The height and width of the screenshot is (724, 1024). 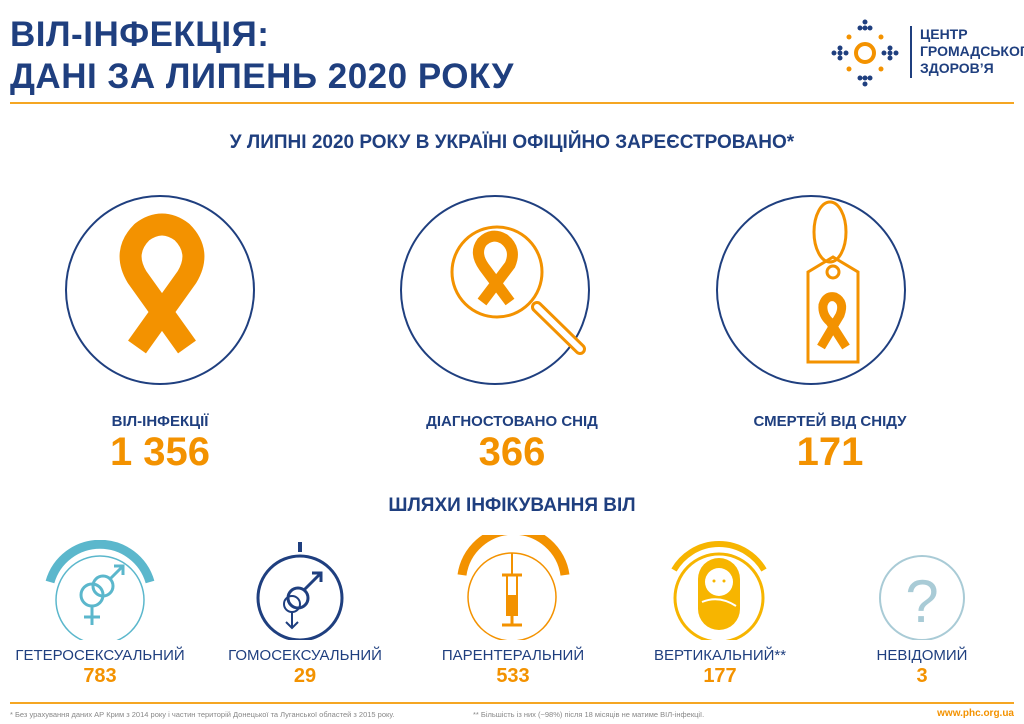 I want to click on homo-icon, so click(x=300, y=591).